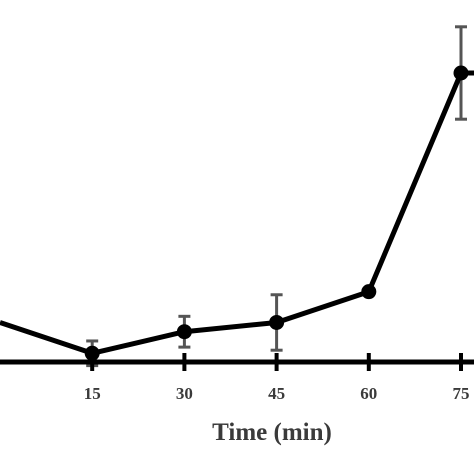  I want to click on x-tick-label-30: 30, so click(184, 393).